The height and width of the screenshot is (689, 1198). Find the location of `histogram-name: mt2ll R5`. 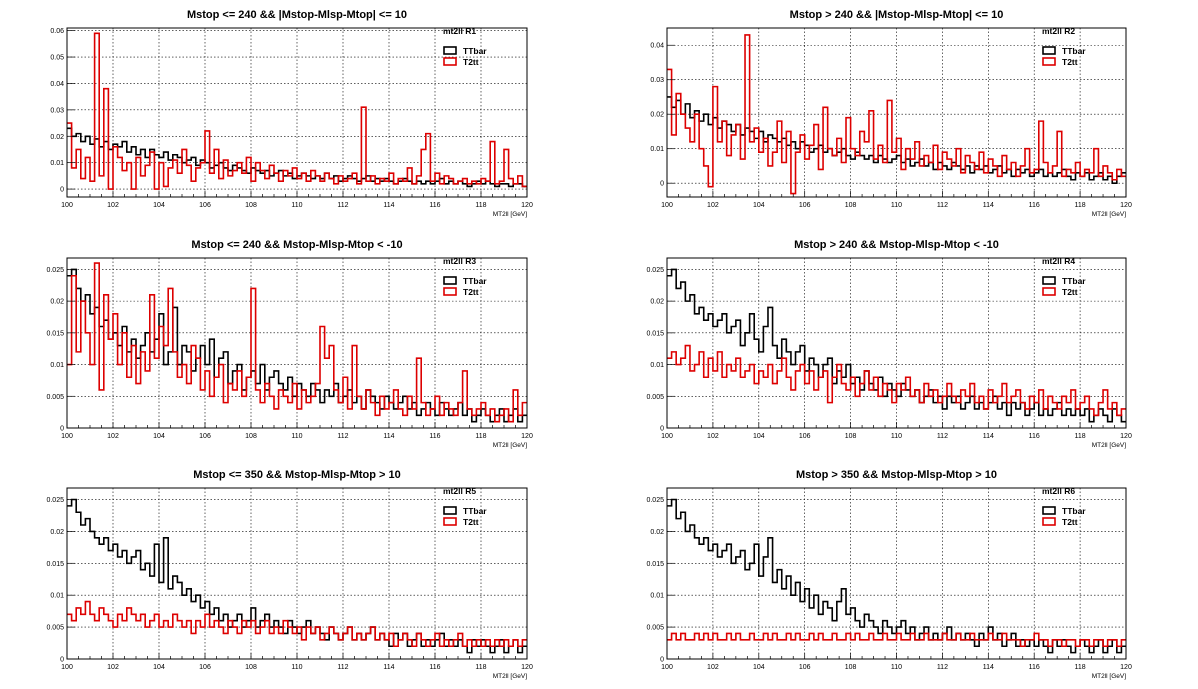

histogram-name: mt2ll R5 is located at coordinates (459, 491).